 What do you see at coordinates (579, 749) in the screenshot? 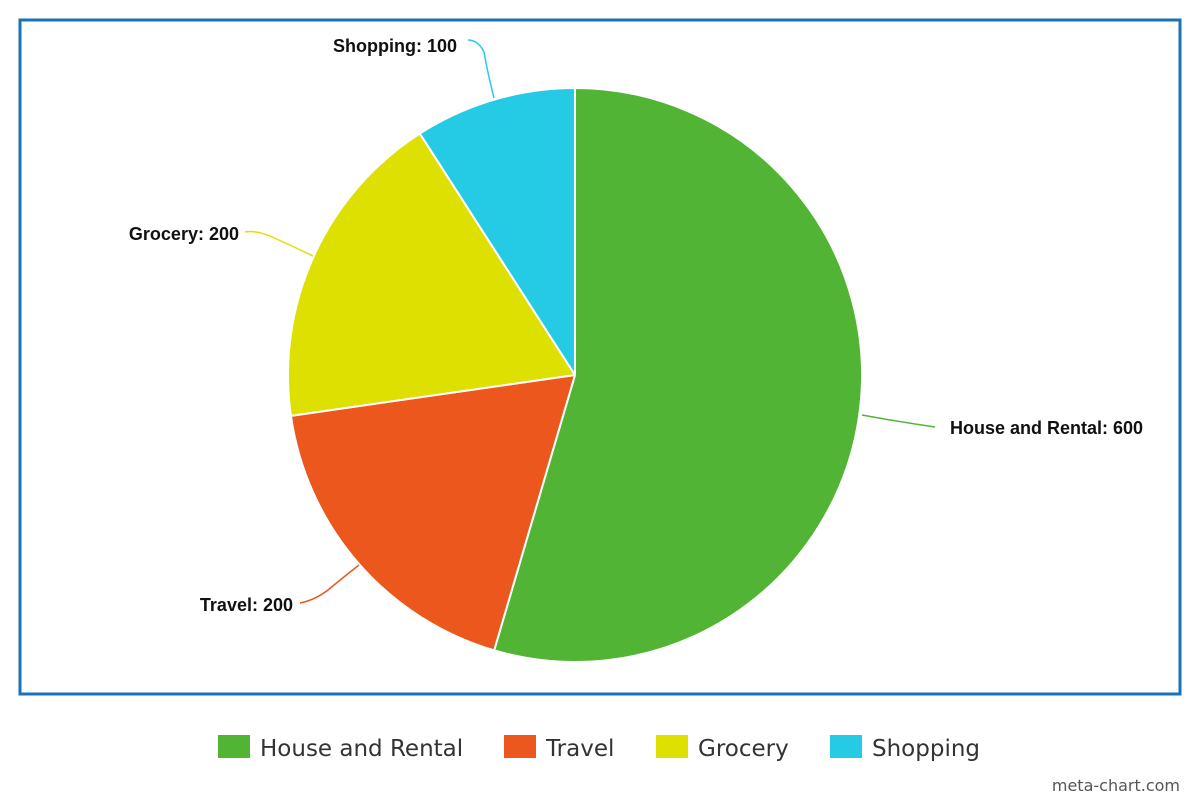
I see `legend-label: Travel` at bounding box center [579, 749].